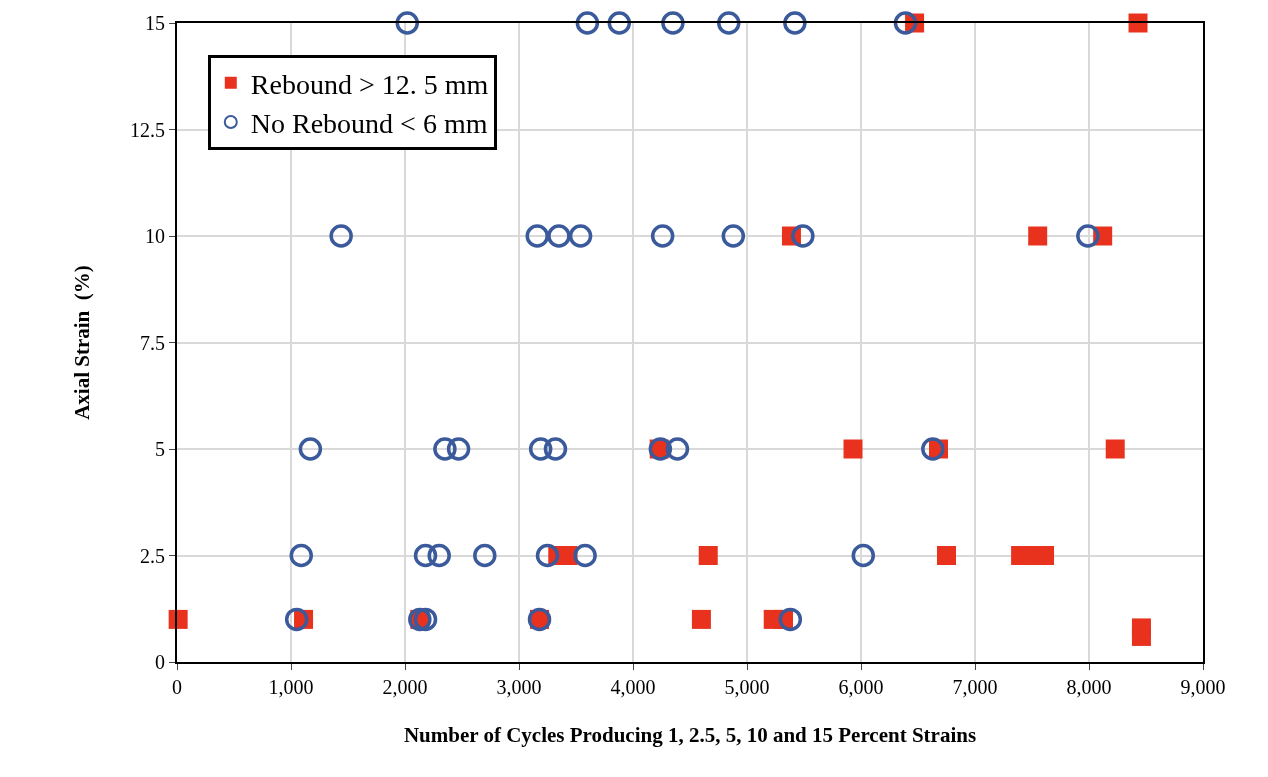  What do you see at coordinates (369, 123) in the screenshot?
I see `legend-label: No Rebound < 6 mm` at bounding box center [369, 123].